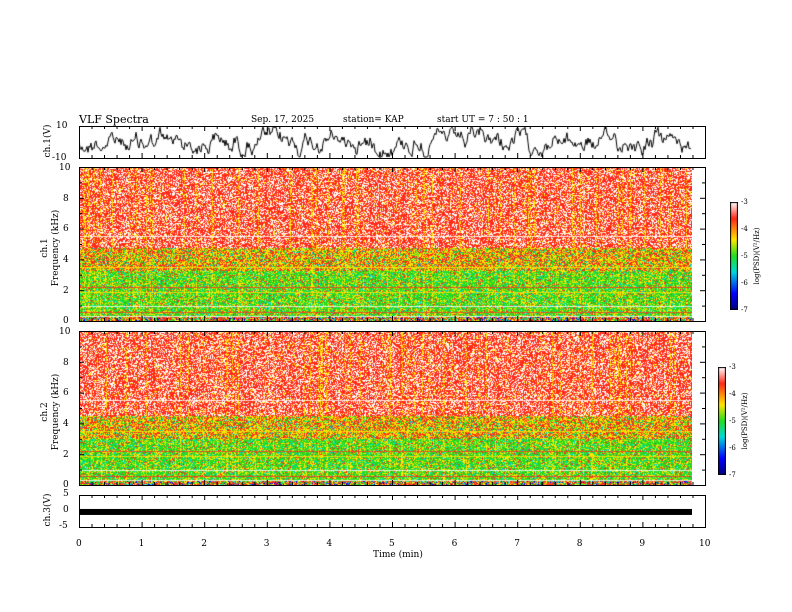 This screenshot has width=792, height=612. I want to click on date-label: Sep. 17, 2025, so click(283, 120).